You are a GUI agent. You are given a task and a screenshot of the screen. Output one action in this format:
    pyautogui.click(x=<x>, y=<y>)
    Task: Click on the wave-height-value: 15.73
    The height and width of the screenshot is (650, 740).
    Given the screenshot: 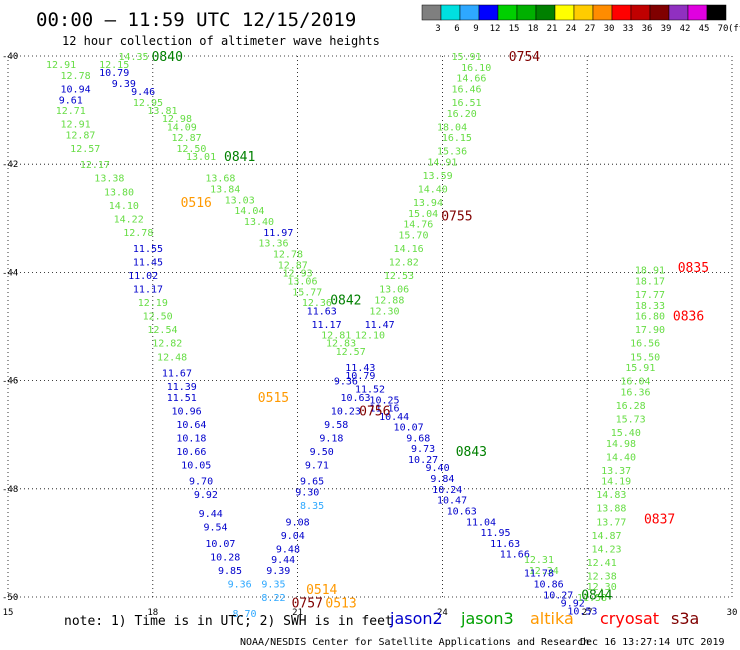 What is the action you would take?
    pyautogui.click(x=631, y=419)
    